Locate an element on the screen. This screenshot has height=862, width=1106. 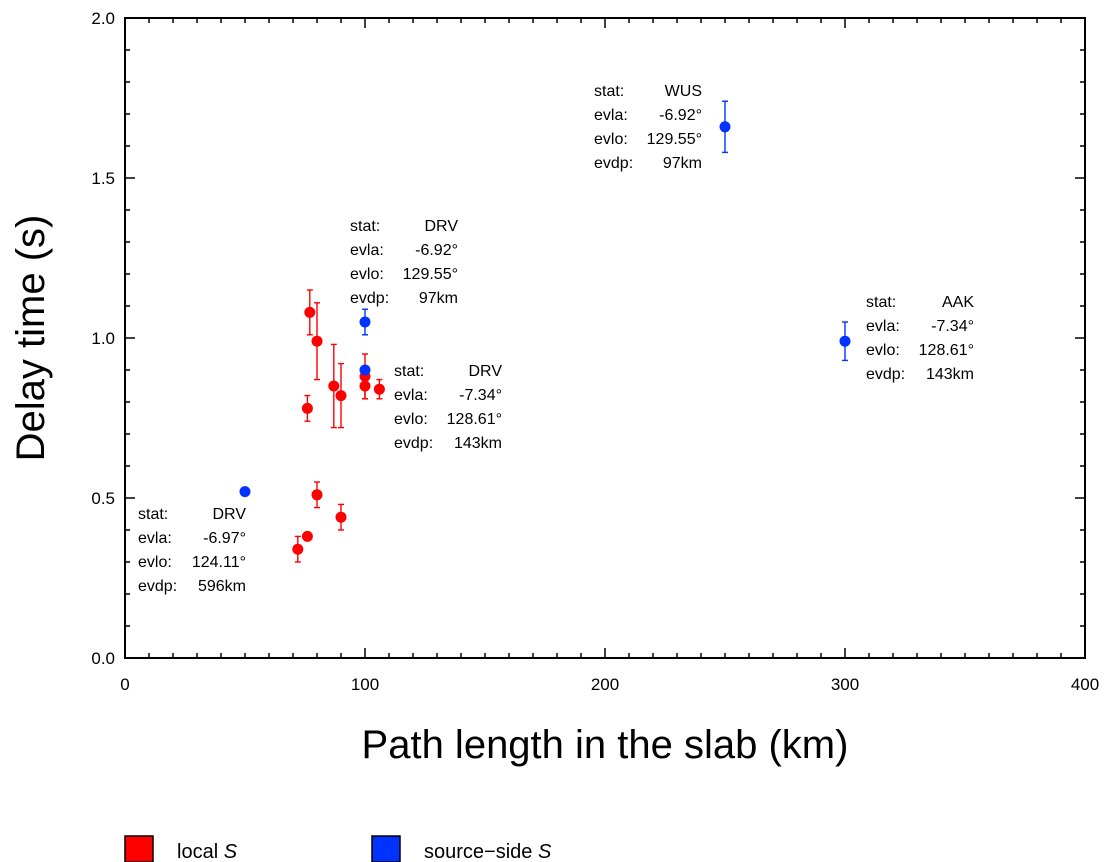
y-tick-label: 1.5 is located at coordinates (103, 178).